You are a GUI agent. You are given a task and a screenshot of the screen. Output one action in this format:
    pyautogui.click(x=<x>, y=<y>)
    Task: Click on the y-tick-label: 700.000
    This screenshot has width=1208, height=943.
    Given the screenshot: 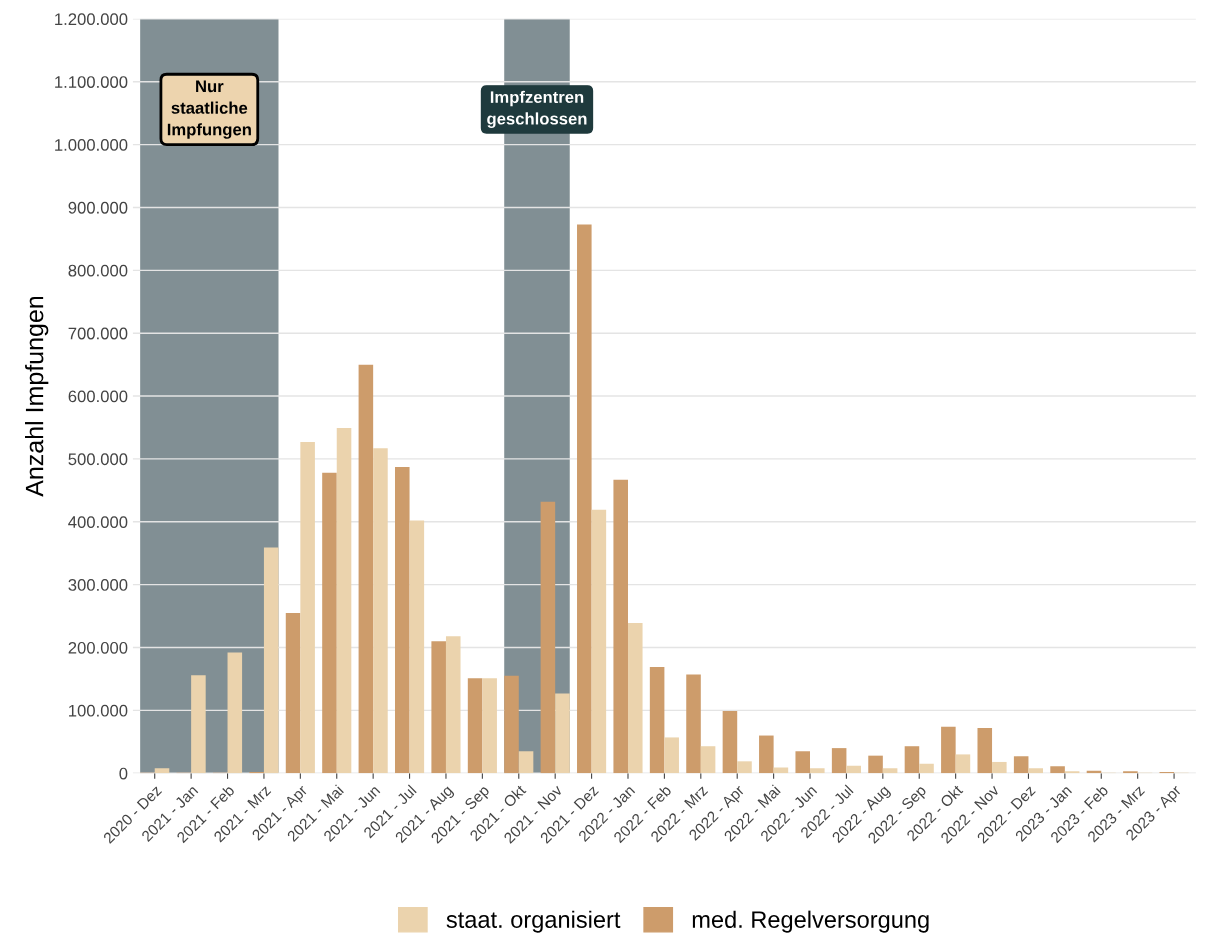 What is the action you would take?
    pyautogui.click(x=98, y=333)
    